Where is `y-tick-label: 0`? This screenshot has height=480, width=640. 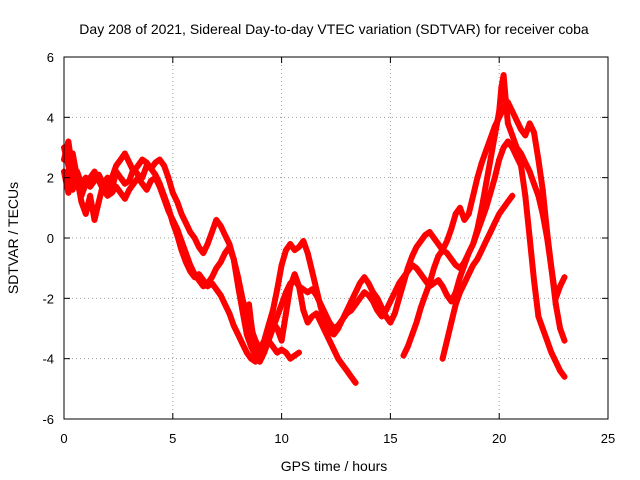
y-tick-label: 0 is located at coordinates (50, 238).